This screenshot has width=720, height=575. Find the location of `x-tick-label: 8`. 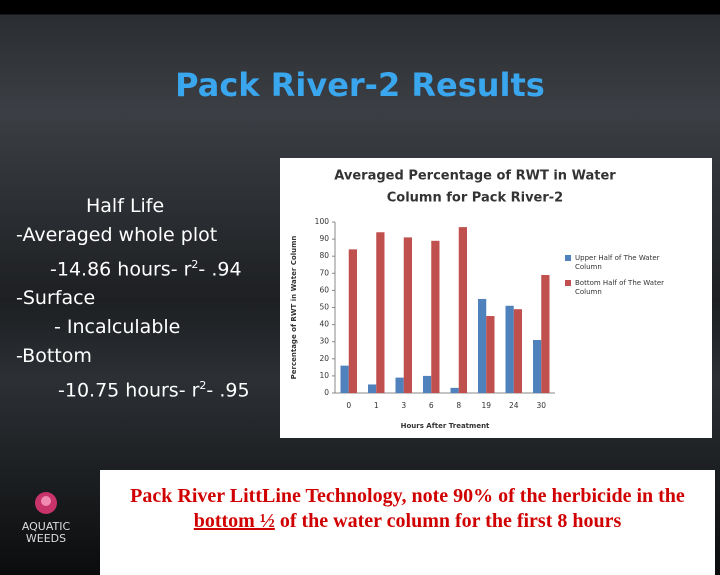

x-tick-label: 8 is located at coordinates (458, 405).